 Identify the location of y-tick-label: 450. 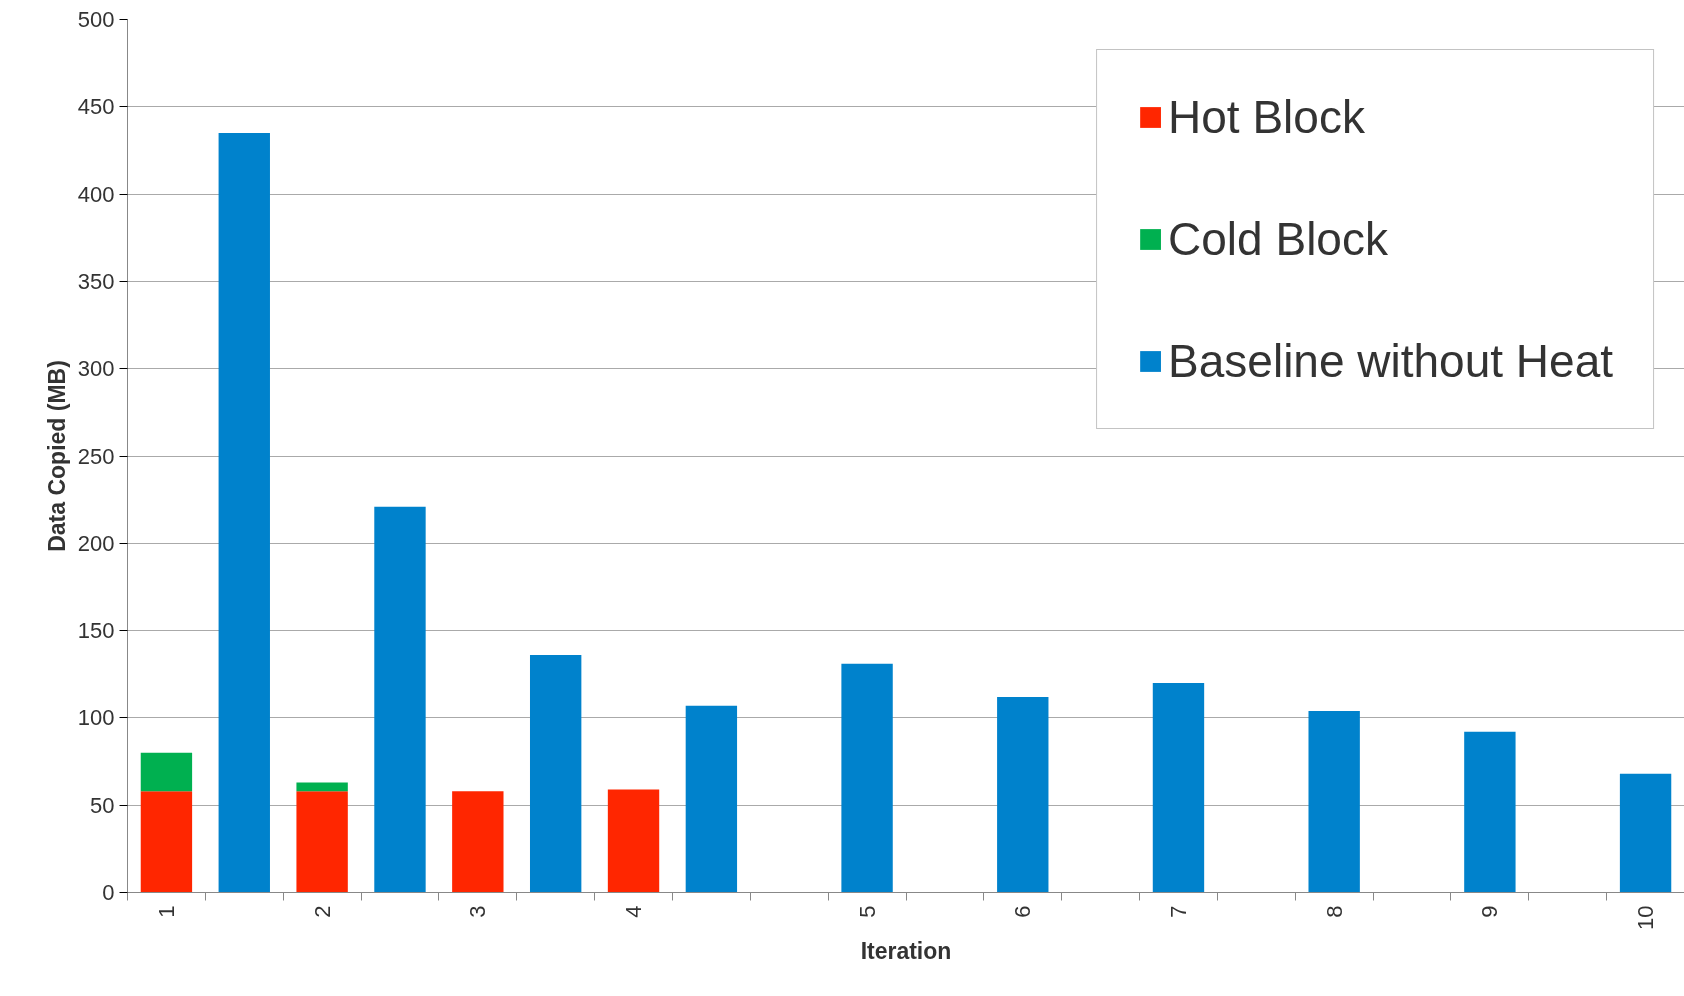
(96, 107).